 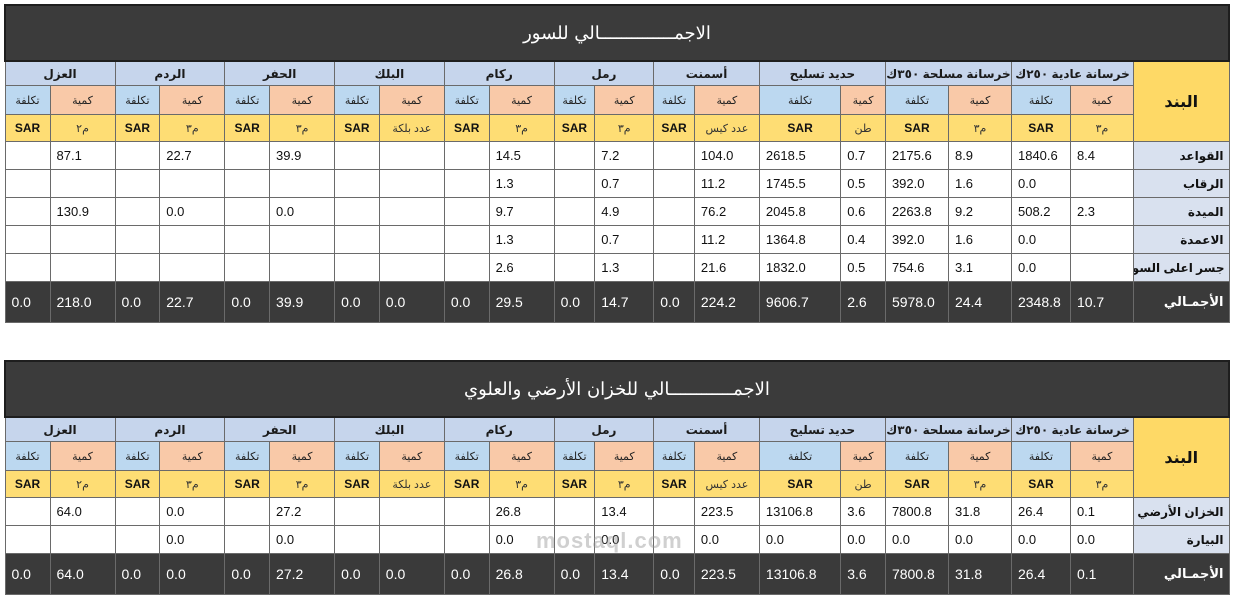 What do you see at coordinates (800, 155) in the screenshot?
I see `value-cell: 2618.5` at bounding box center [800, 155].